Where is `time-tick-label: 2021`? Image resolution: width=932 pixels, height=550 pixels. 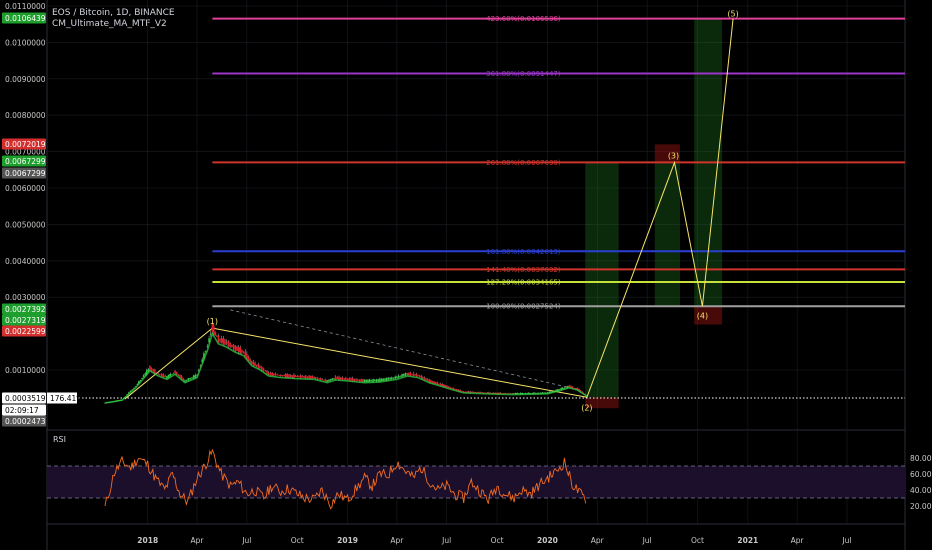 time-tick-label: 2021 is located at coordinates (747, 540).